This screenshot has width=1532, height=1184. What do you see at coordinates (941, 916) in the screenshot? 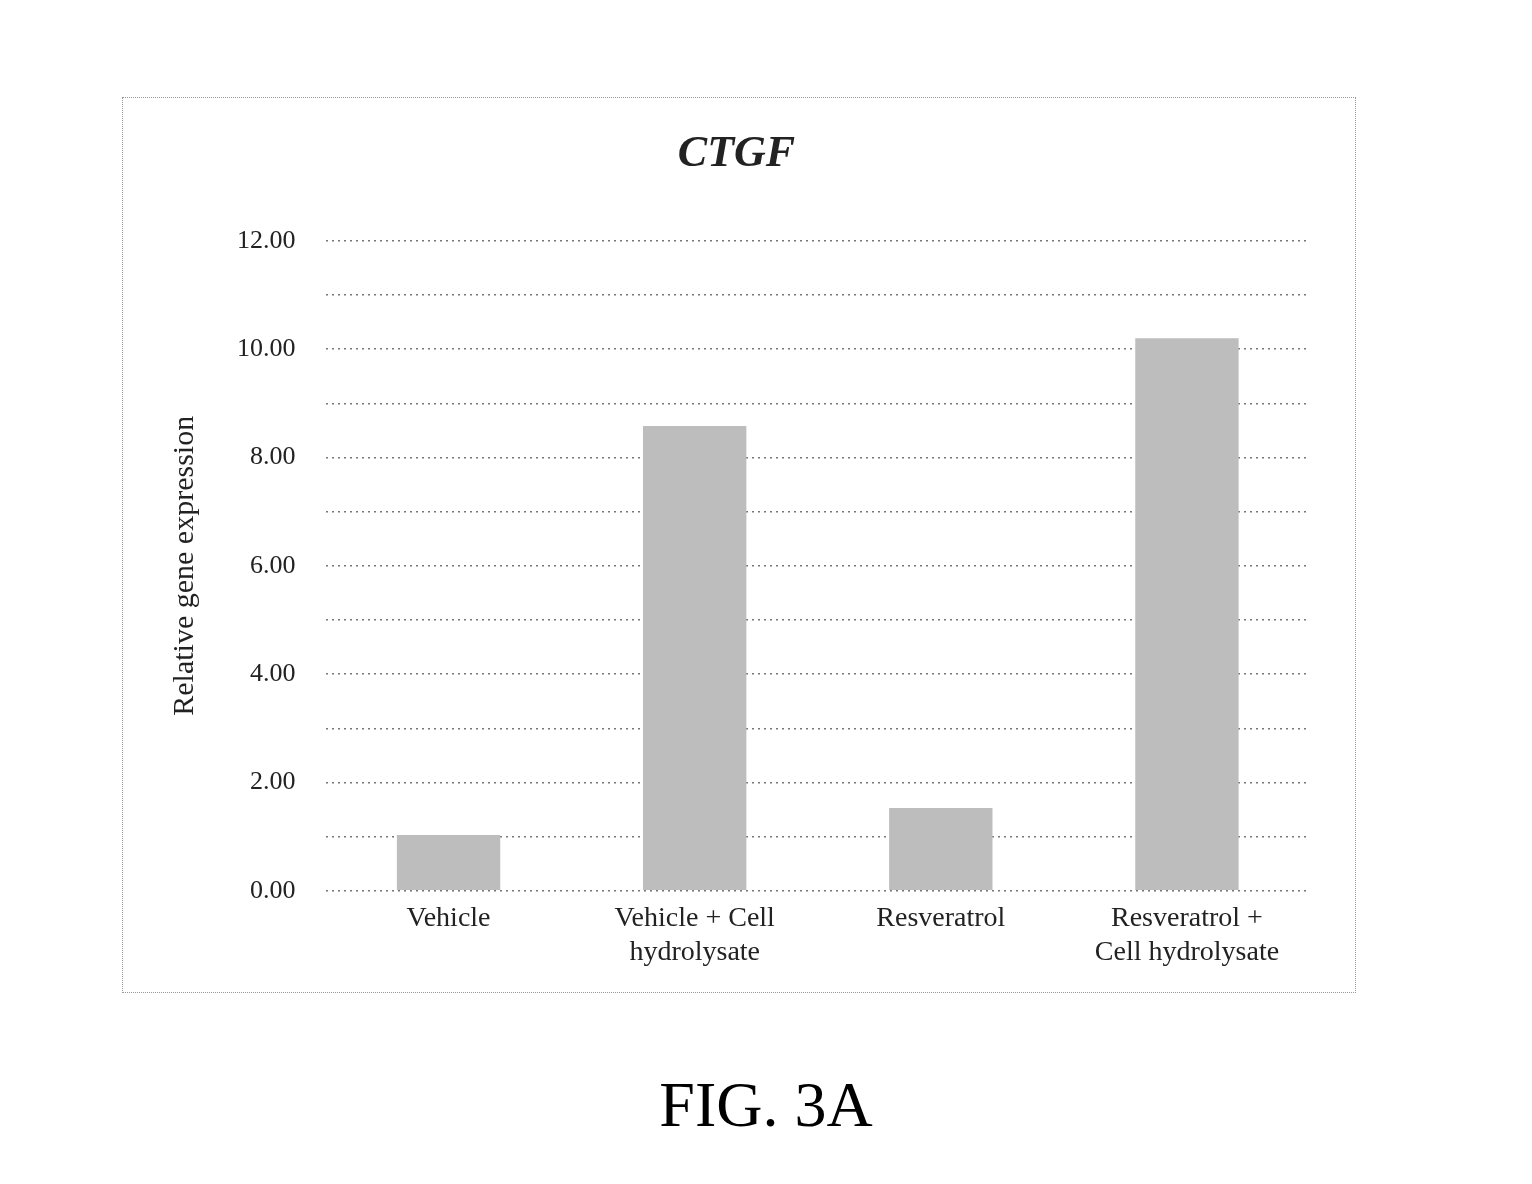
I see `x-tick-label: Resveratrol` at bounding box center [941, 916].